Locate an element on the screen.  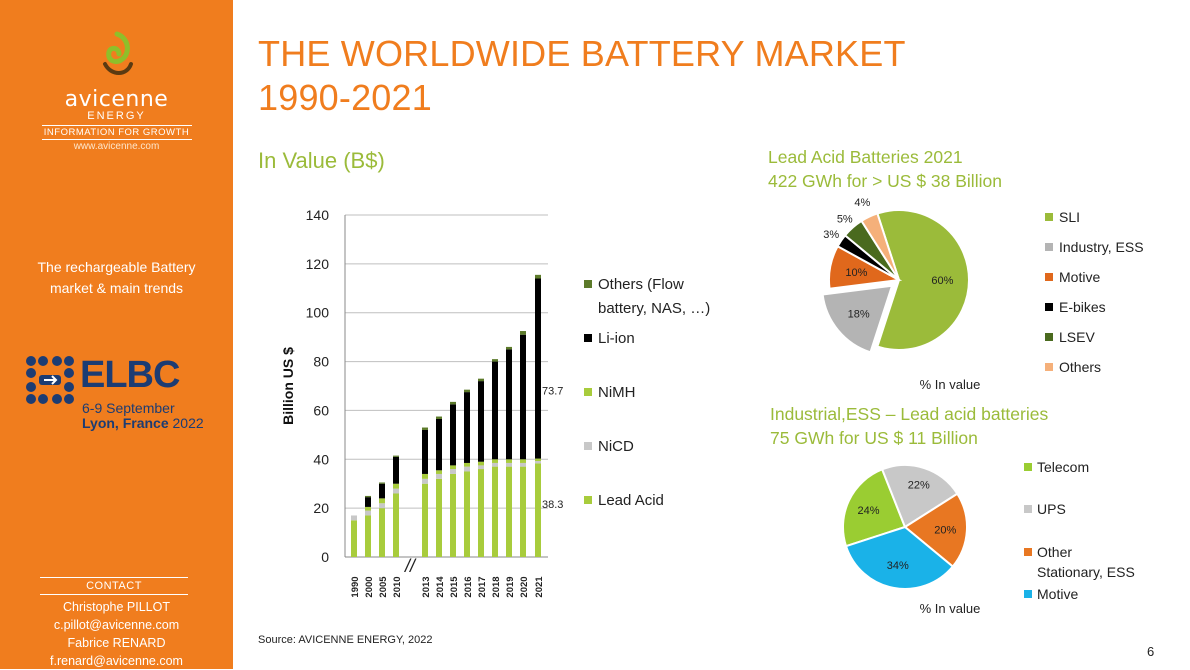
logo-tagline: INFORMATION FOR GROWTH is located at coordinates (116, 132).